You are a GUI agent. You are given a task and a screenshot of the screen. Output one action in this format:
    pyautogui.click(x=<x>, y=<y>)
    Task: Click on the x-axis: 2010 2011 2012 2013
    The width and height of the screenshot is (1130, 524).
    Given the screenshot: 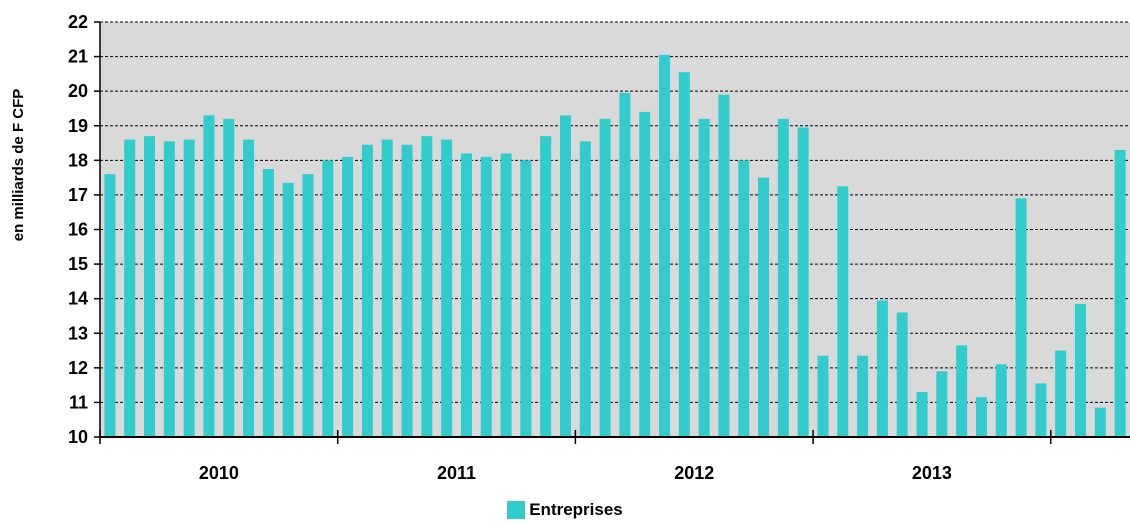 What is the action you would take?
    pyautogui.click(x=614, y=456)
    